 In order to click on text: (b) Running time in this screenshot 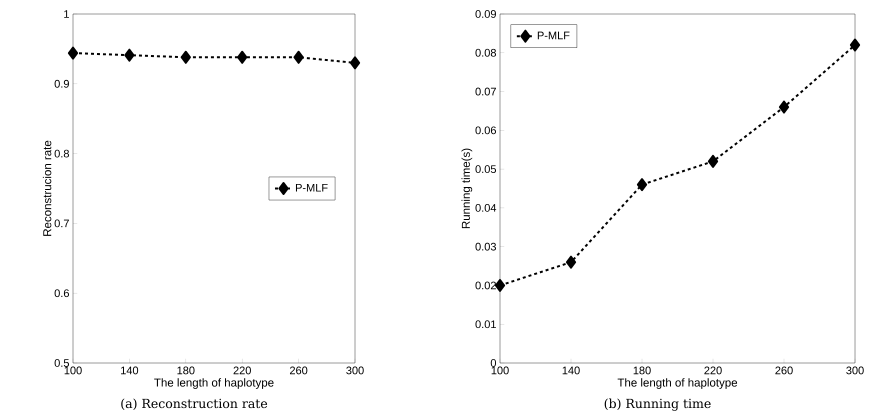, I will do `click(657, 404)`.